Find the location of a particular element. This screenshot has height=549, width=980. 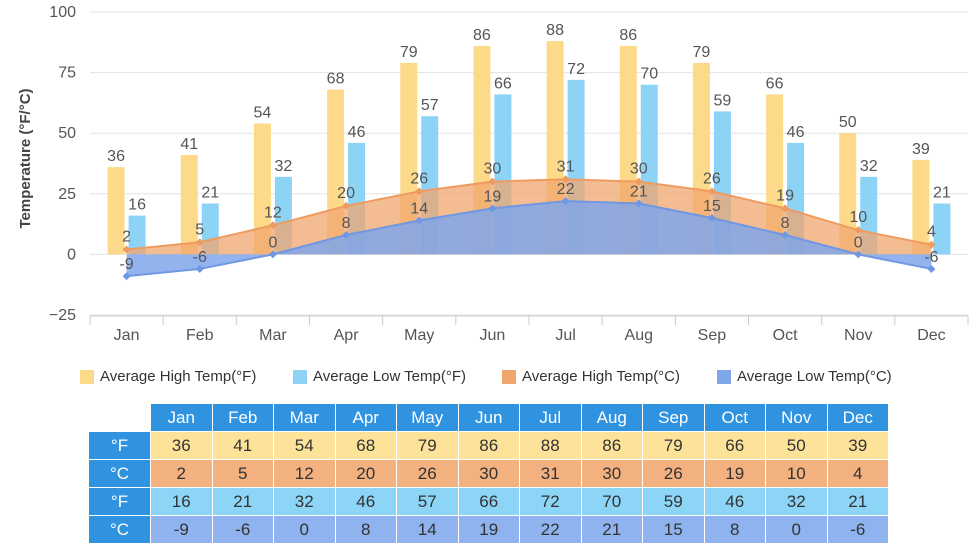

data-label-low-c: 14 is located at coordinates (419, 208).